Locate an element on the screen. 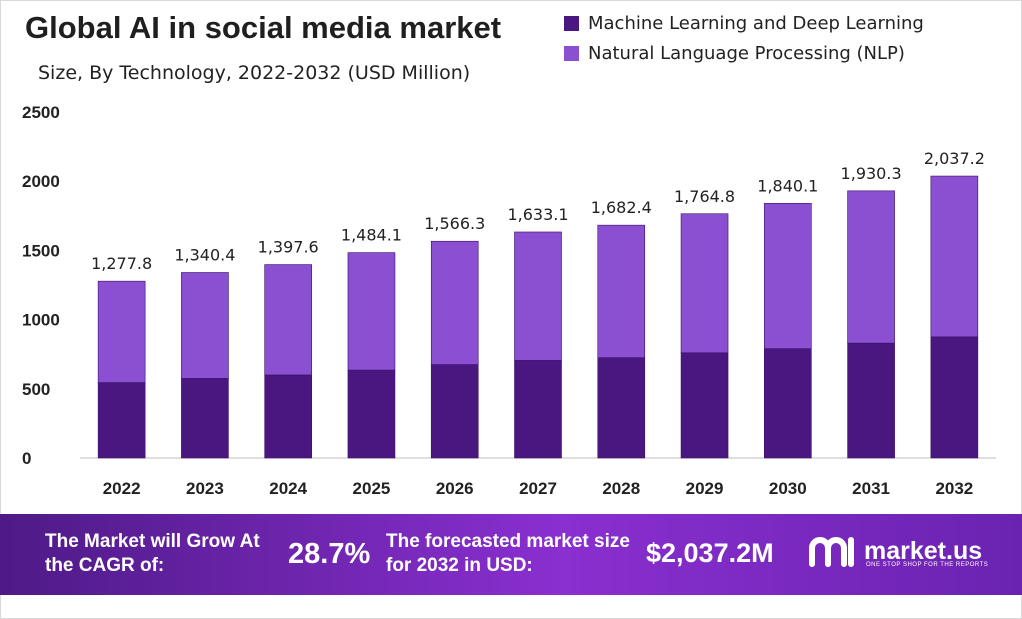 This screenshot has width=1022, height=619. legend-item-ml: Machine Learning and Deep Learning is located at coordinates (744, 23).